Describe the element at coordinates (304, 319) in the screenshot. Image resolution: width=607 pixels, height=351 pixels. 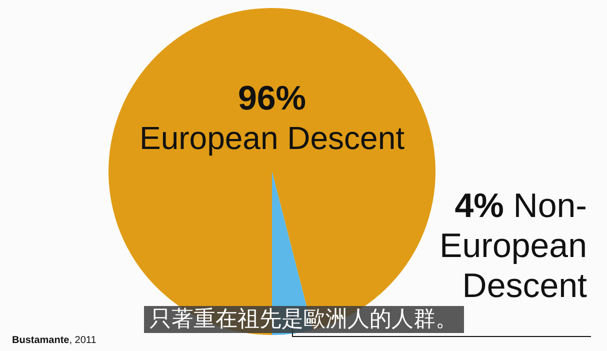
I see `text: 只著重在祖先是歐洲人的人群。` at that location.